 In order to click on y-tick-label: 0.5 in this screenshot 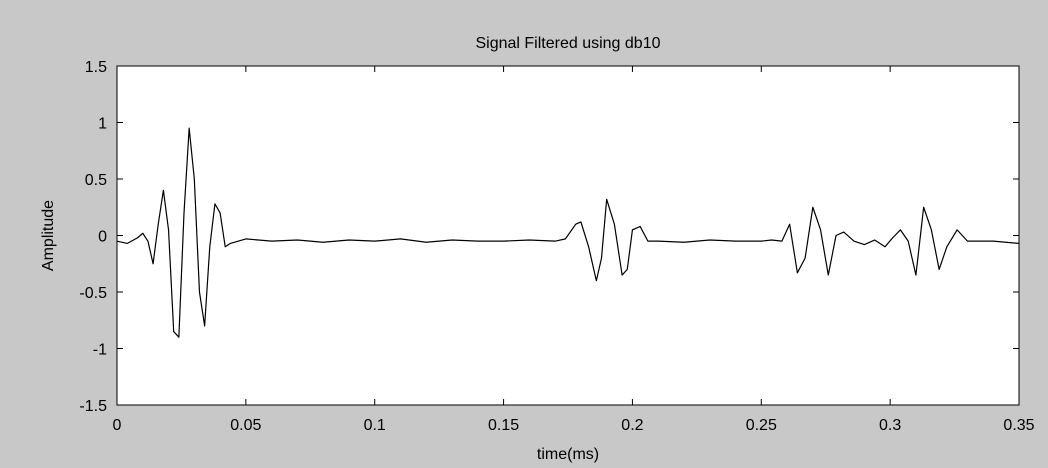, I will do `click(96, 180)`.